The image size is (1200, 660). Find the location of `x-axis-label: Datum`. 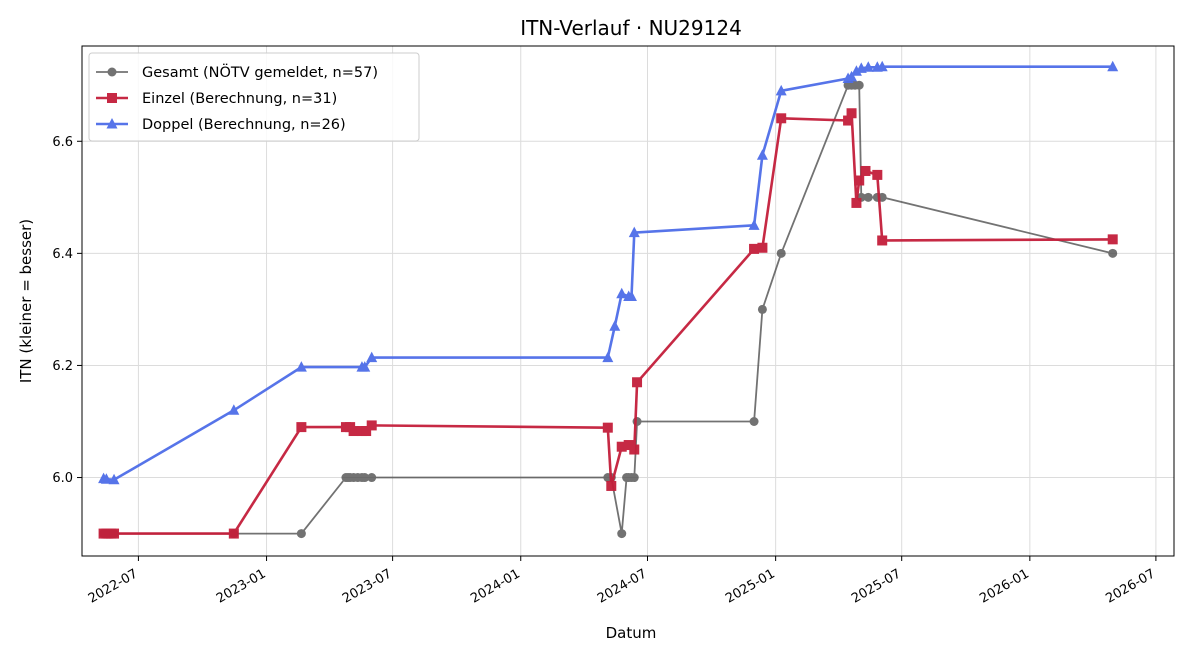

x-axis-label: Datum is located at coordinates (631, 633).